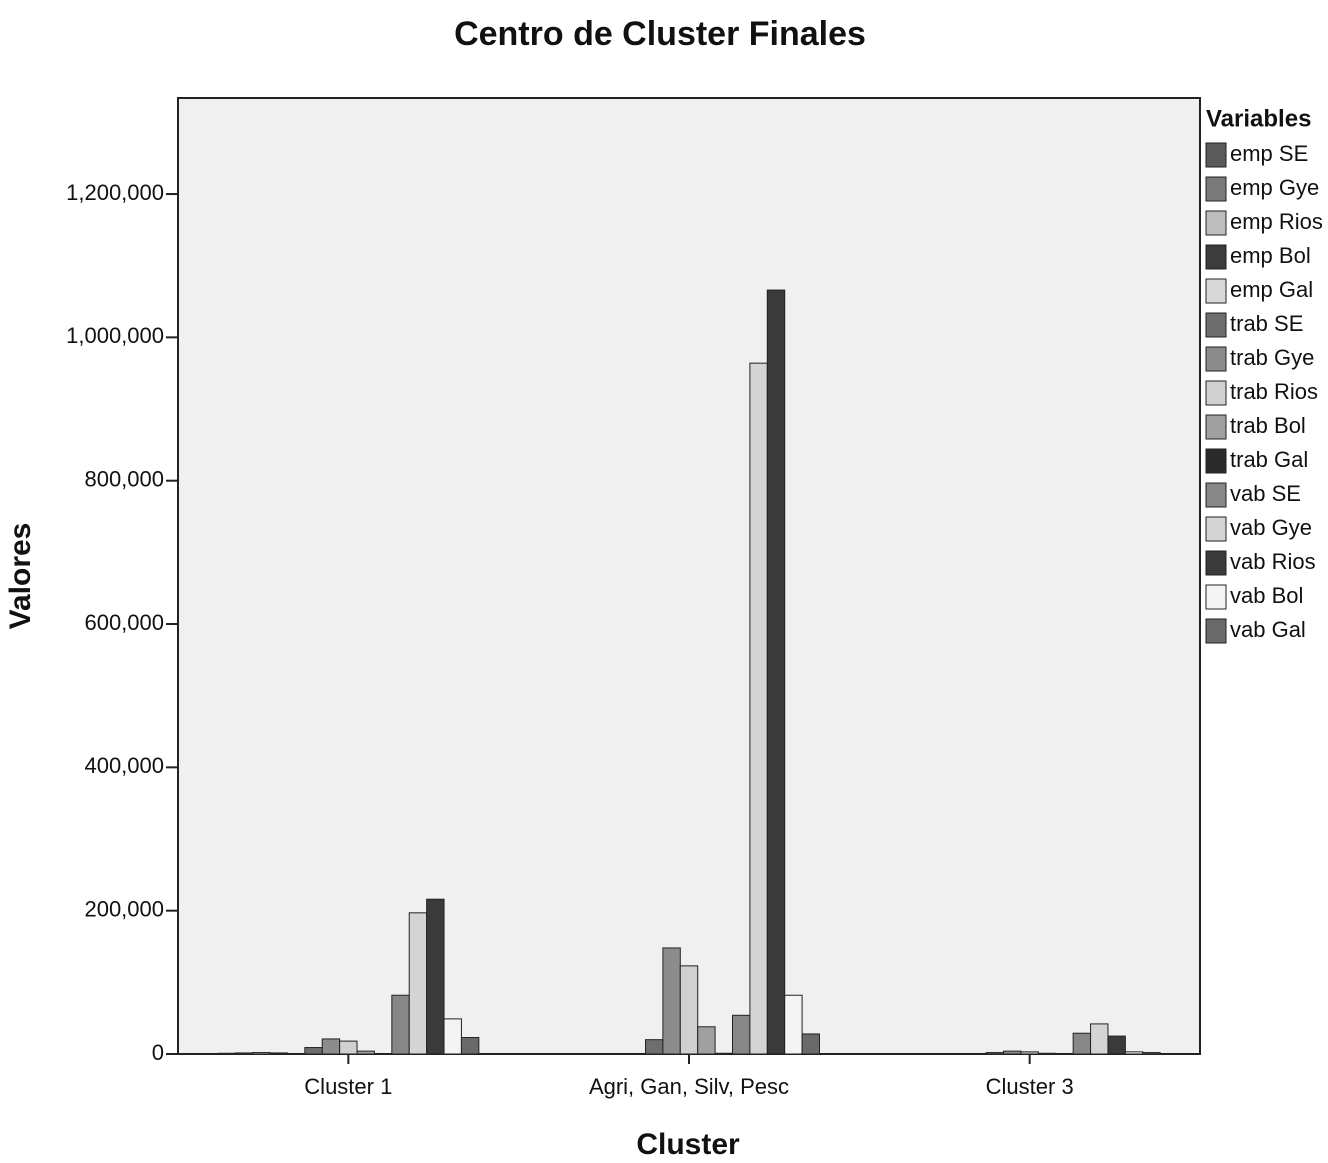  I want to click on y-tick-label: 400,000, so click(124, 765).